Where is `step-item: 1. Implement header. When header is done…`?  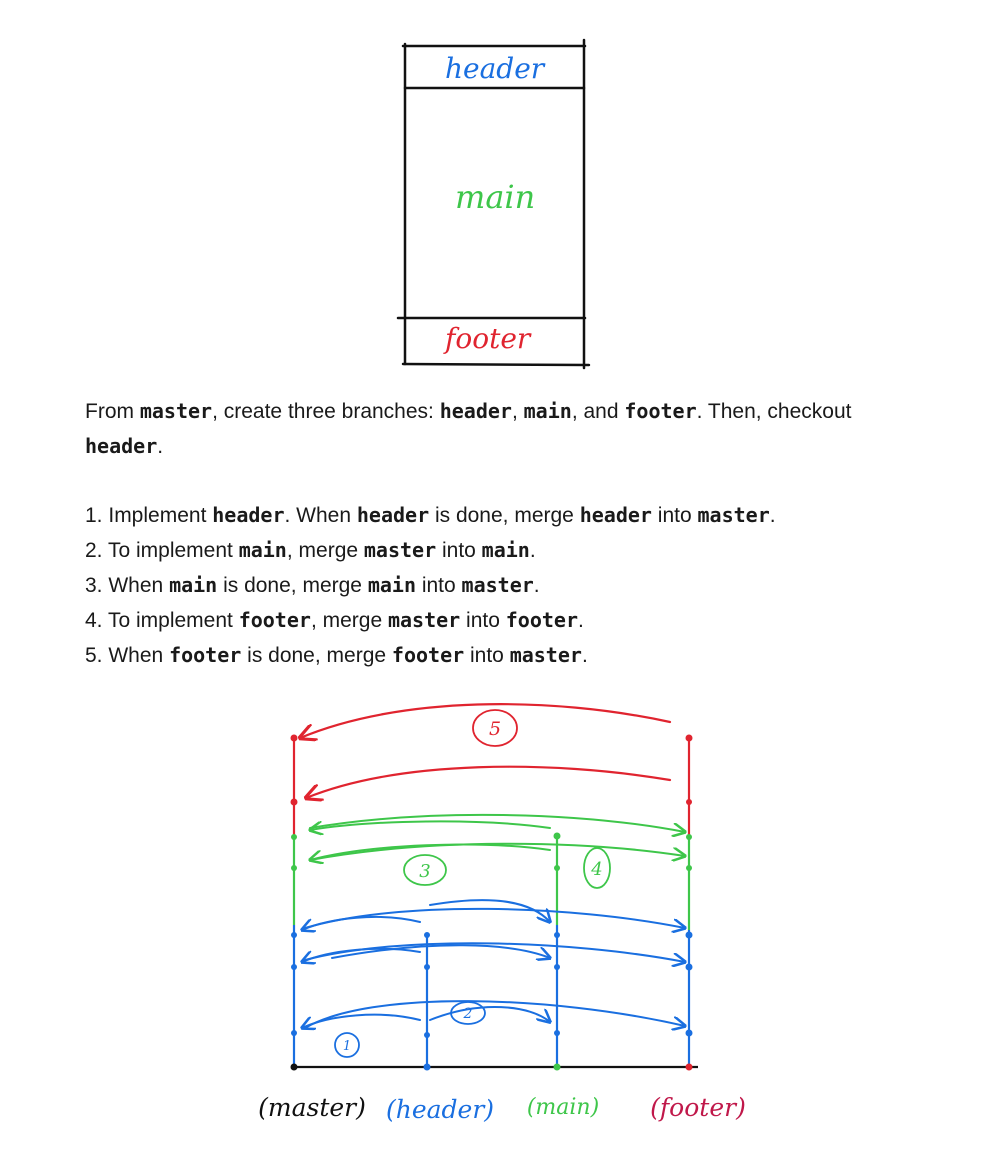
step-item: 1. Implement header. When header is done… is located at coordinates (520, 515).